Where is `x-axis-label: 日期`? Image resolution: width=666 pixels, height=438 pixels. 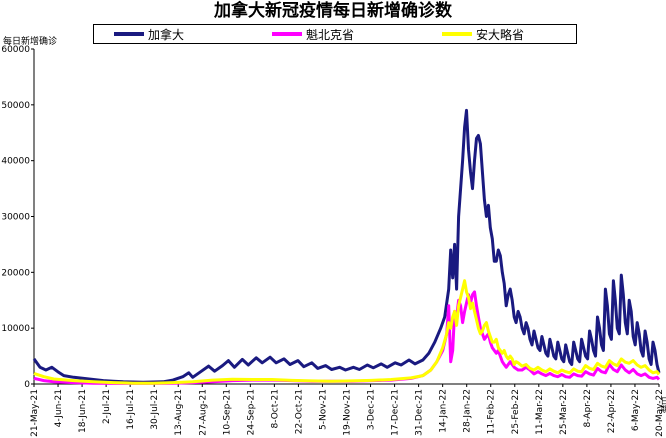
x-axis-label: 日期 is located at coordinates (663, 405).